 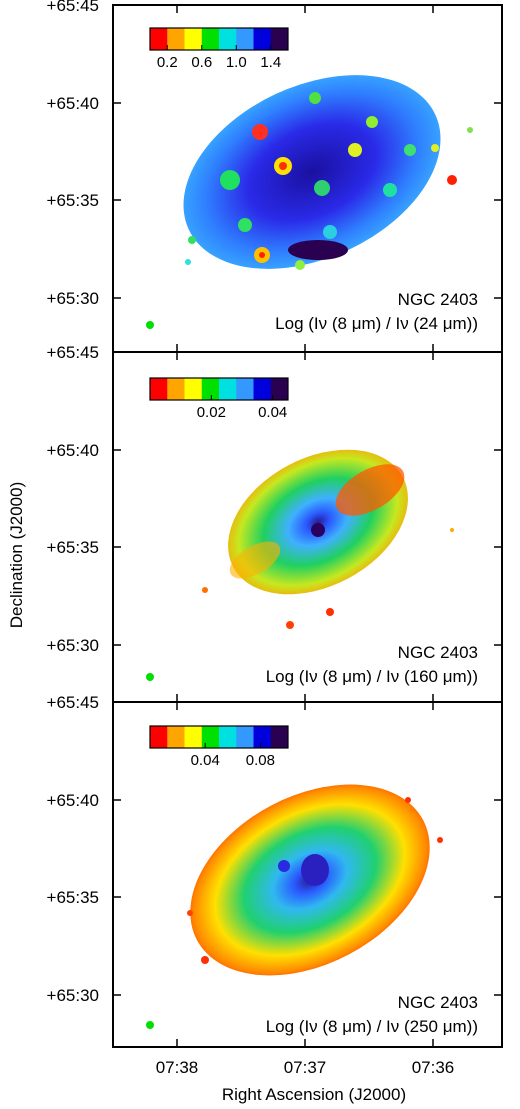 I want to click on colorbar-3: 0.04 0.08, so click(x=219, y=747).